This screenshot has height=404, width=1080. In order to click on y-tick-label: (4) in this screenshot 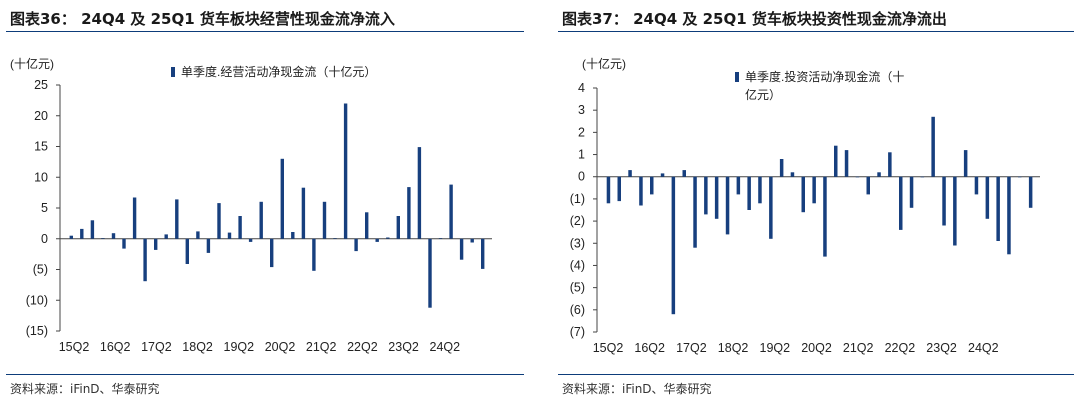, I will do `click(577, 265)`.